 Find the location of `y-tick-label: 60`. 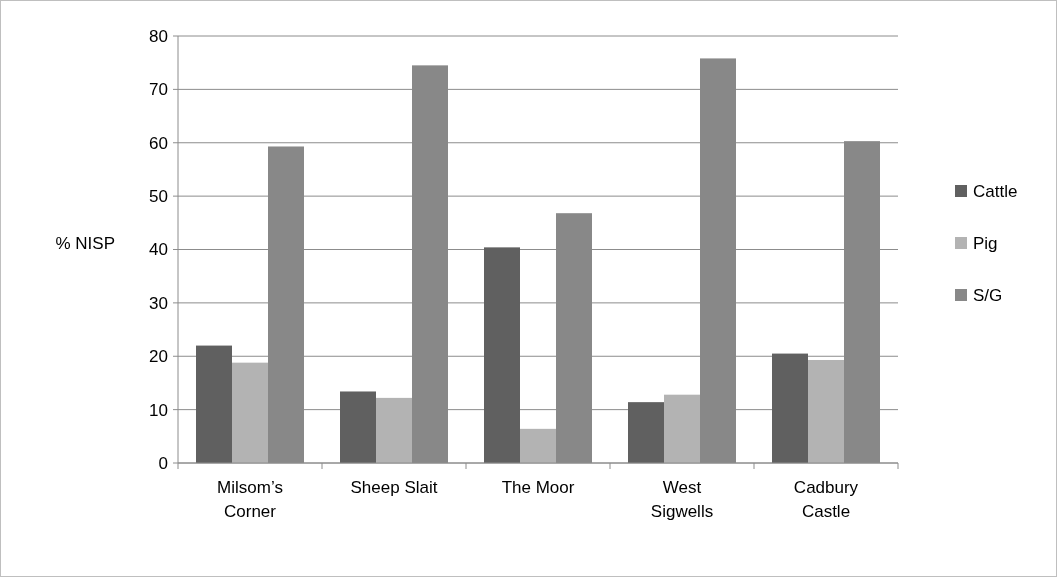

y-tick-label: 60 is located at coordinates (158, 143).